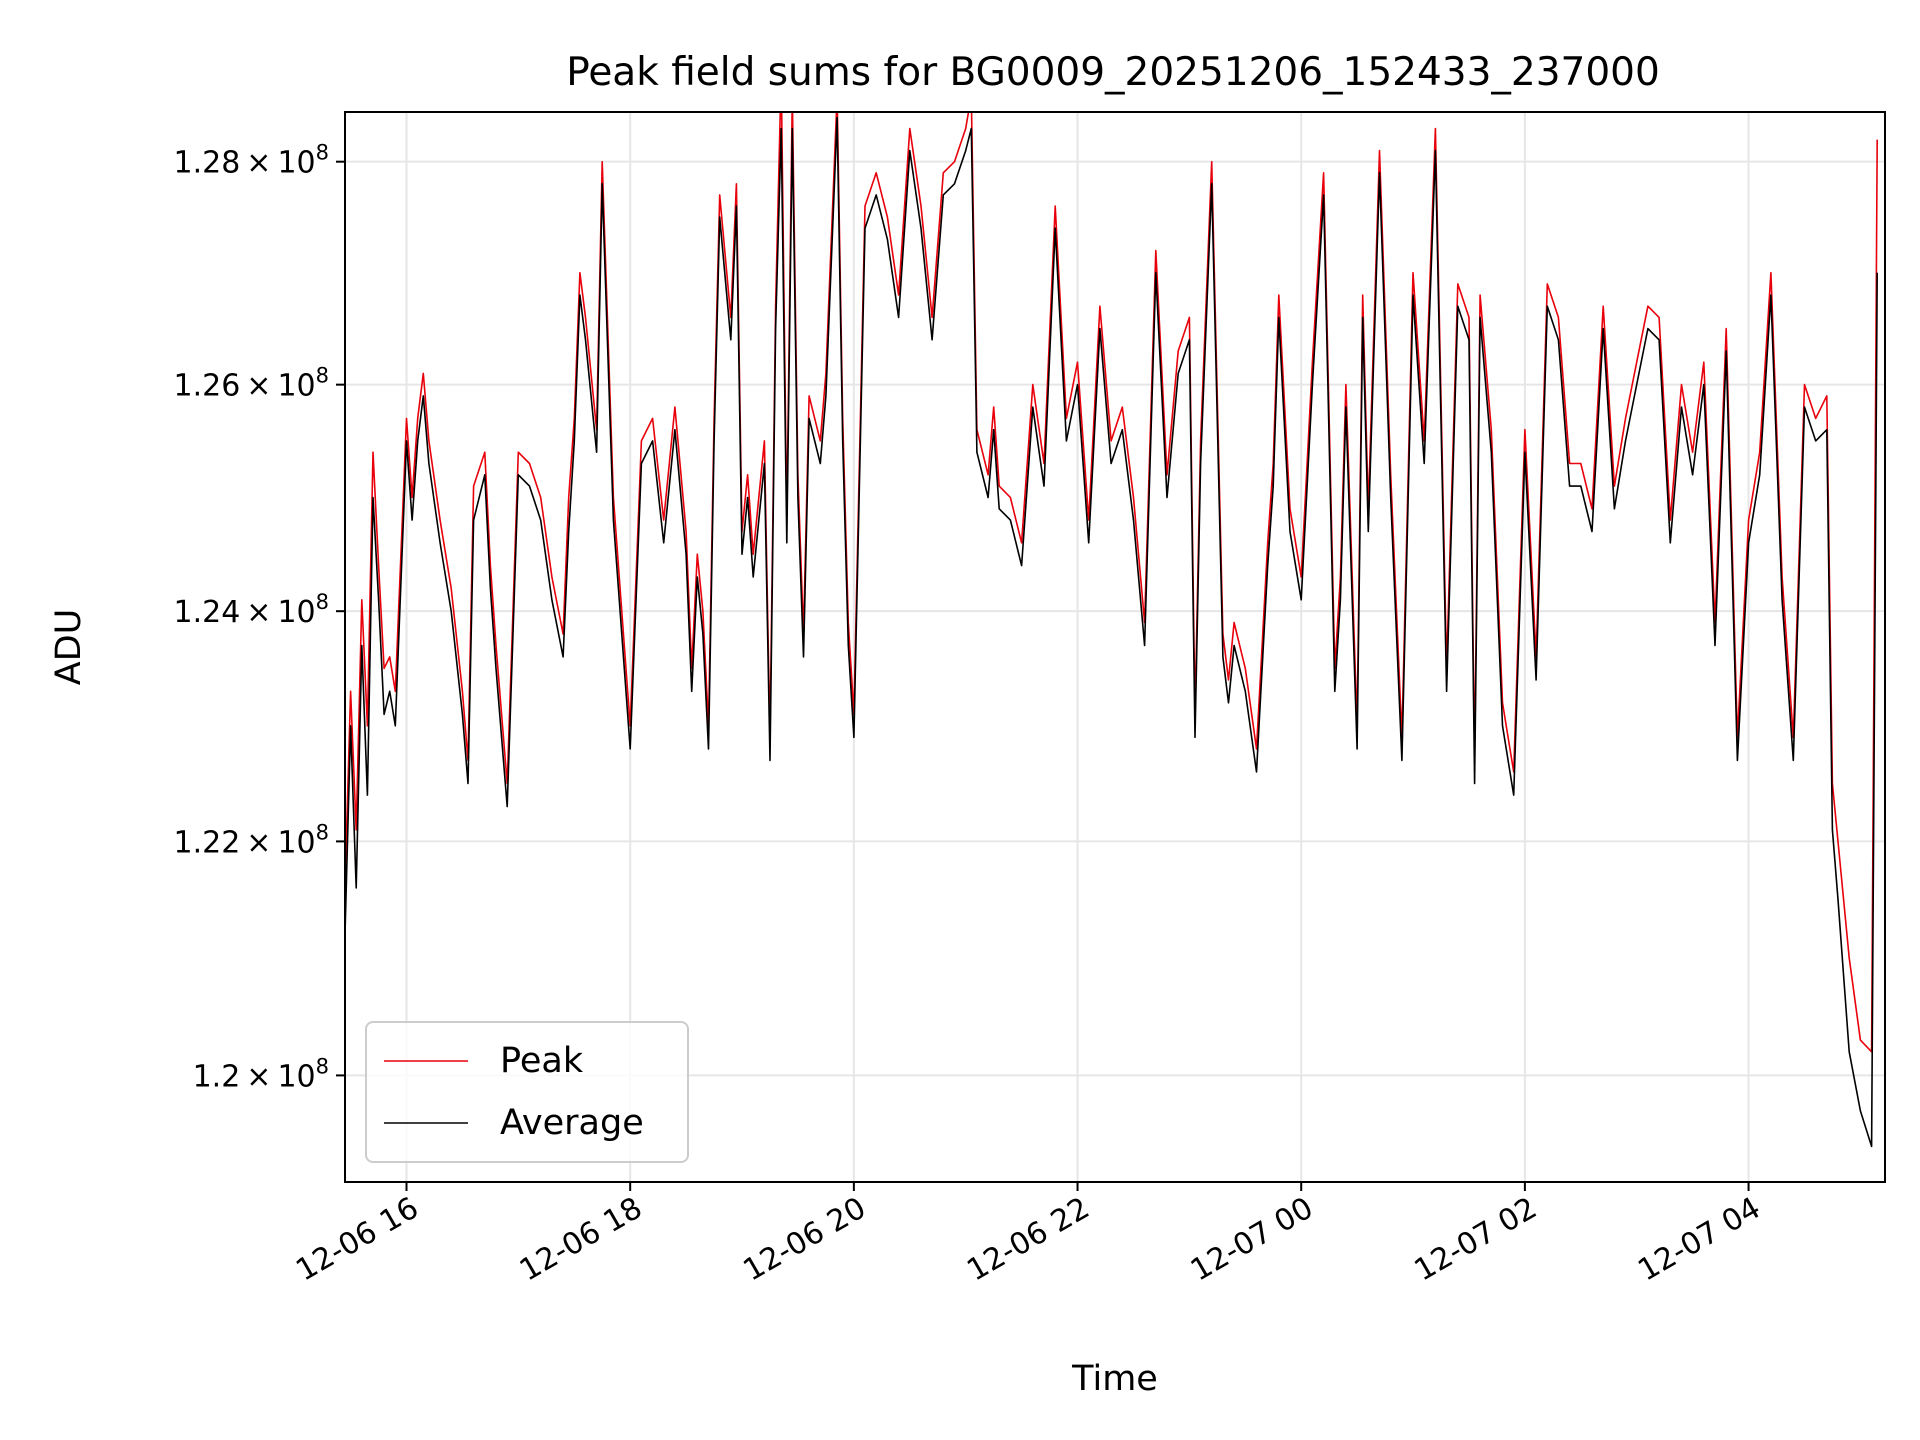 This screenshot has width=1920, height=1440. I want to click on legend: Peak Average, so click(527, 1092).